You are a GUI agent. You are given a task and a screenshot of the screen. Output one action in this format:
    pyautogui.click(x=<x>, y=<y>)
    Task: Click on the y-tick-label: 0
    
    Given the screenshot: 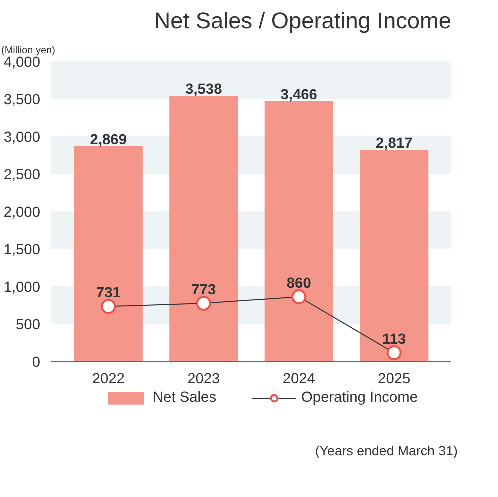 What is the action you would take?
    pyautogui.click(x=36, y=363)
    